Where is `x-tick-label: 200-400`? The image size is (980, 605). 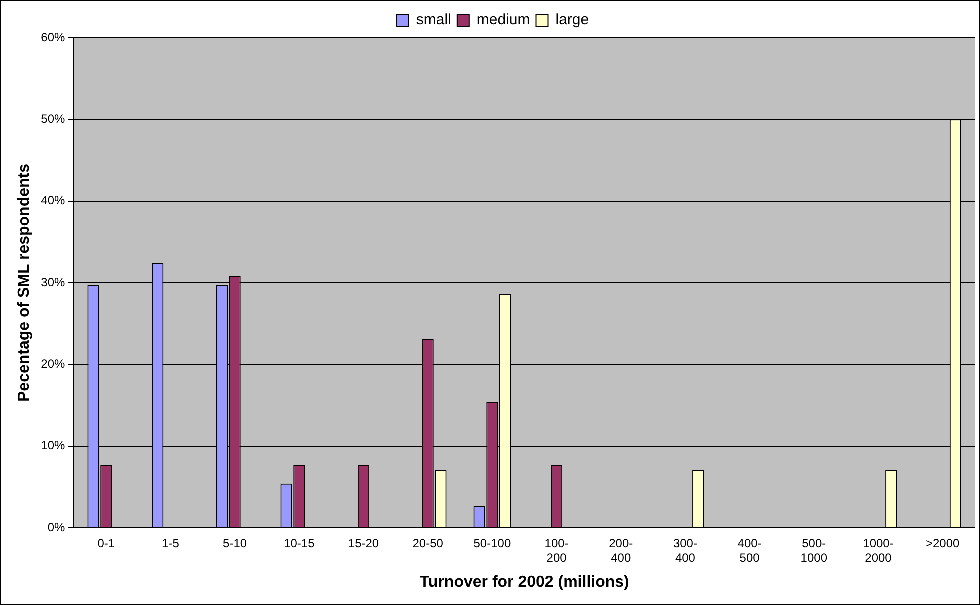
x-tick-label: 200-400 is located at coordinates (621, 550).